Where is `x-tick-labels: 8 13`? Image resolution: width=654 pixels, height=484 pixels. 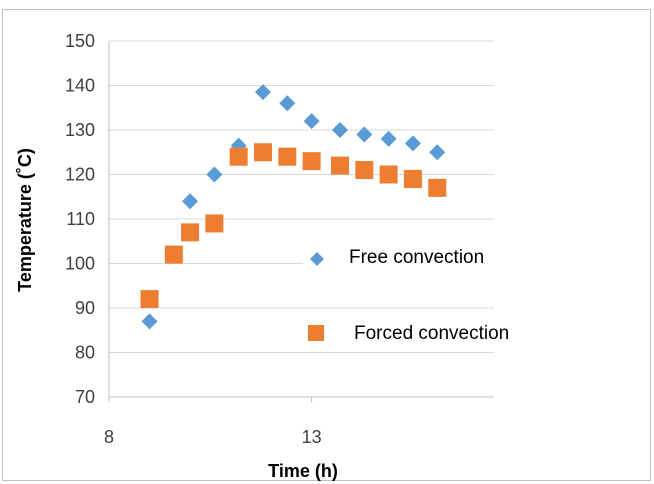
x-tick-labels: 8 13 is located at coordinates (213, 437).